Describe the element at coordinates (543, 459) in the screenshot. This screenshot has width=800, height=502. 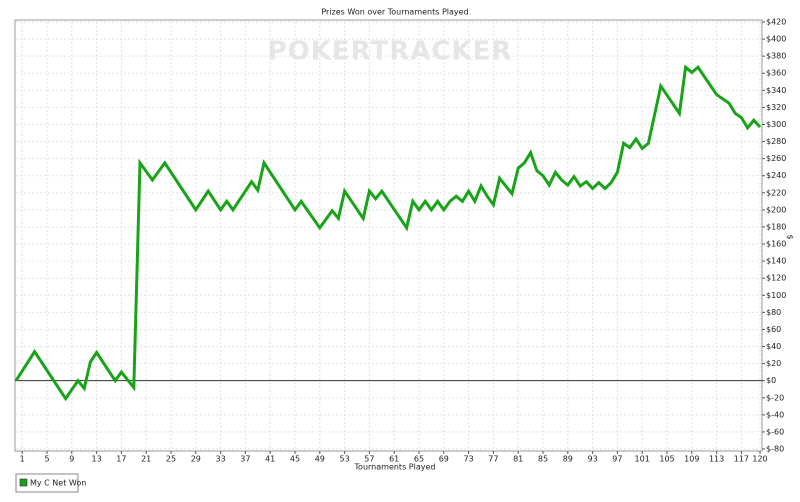
I see `x-tick-label: 85` at that location.